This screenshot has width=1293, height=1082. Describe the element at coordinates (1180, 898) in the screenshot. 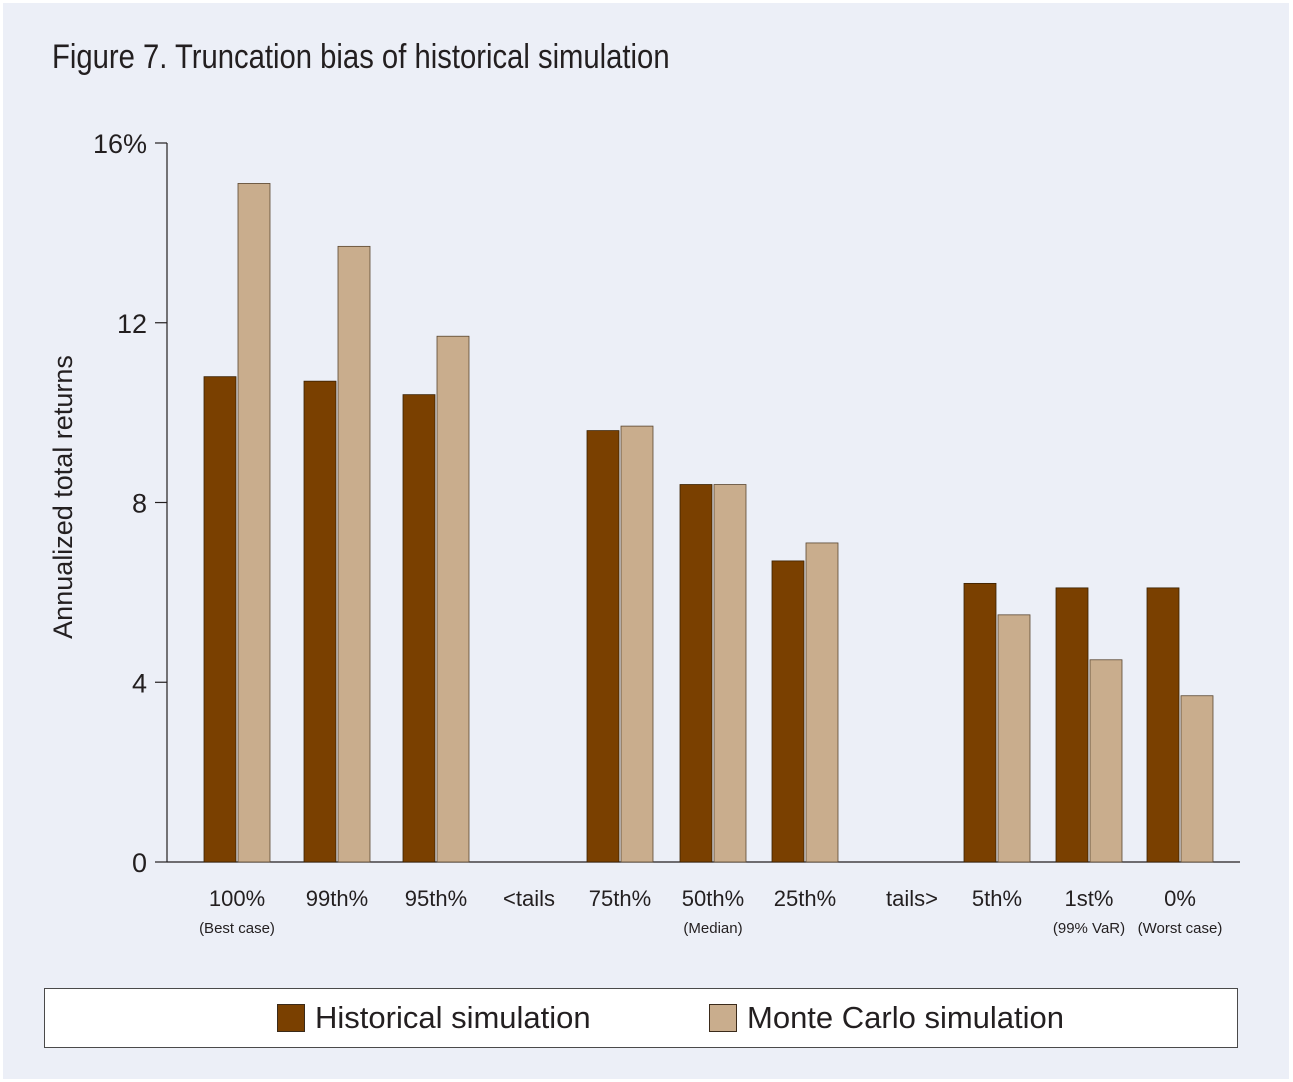

I see `x-tick-label: 0%` at that location.